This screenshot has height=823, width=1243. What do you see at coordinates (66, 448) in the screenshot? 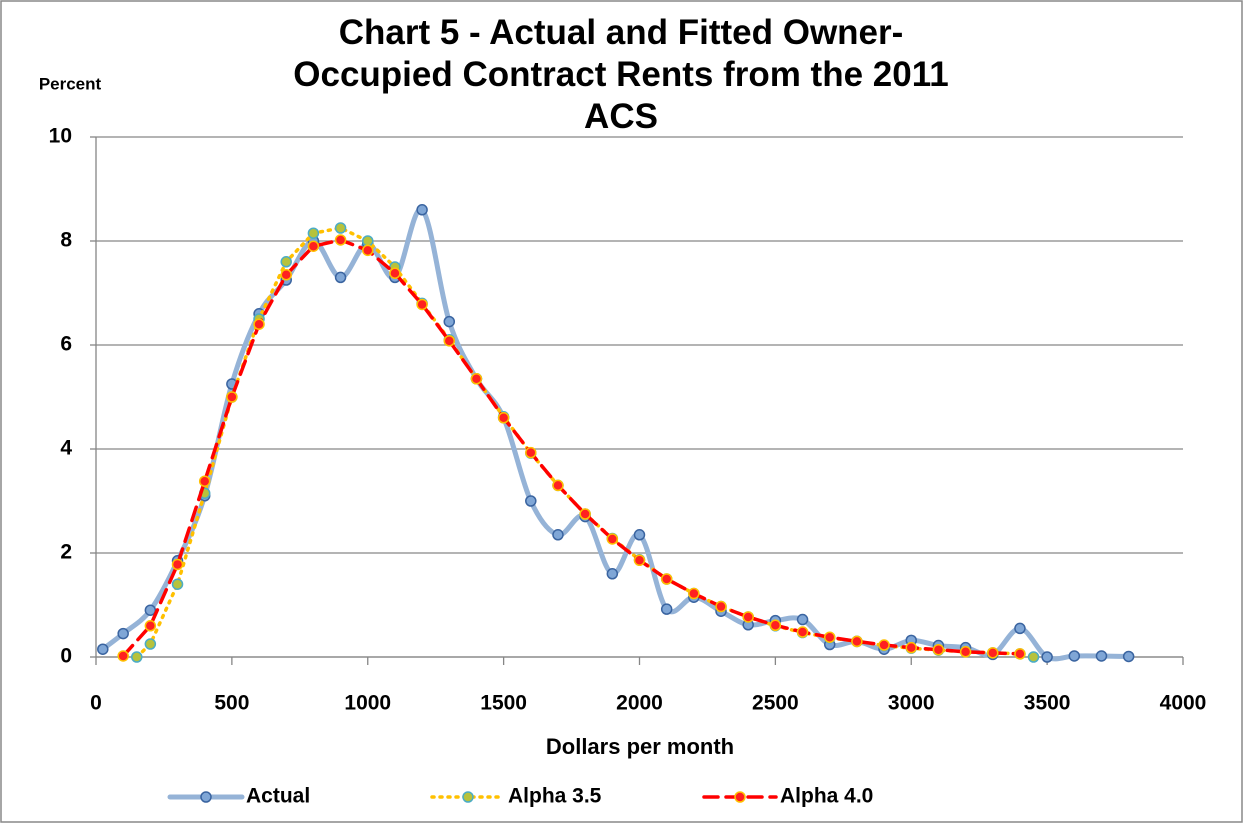
I see `y-tick-label: 4` at bounding box center [66, 448].